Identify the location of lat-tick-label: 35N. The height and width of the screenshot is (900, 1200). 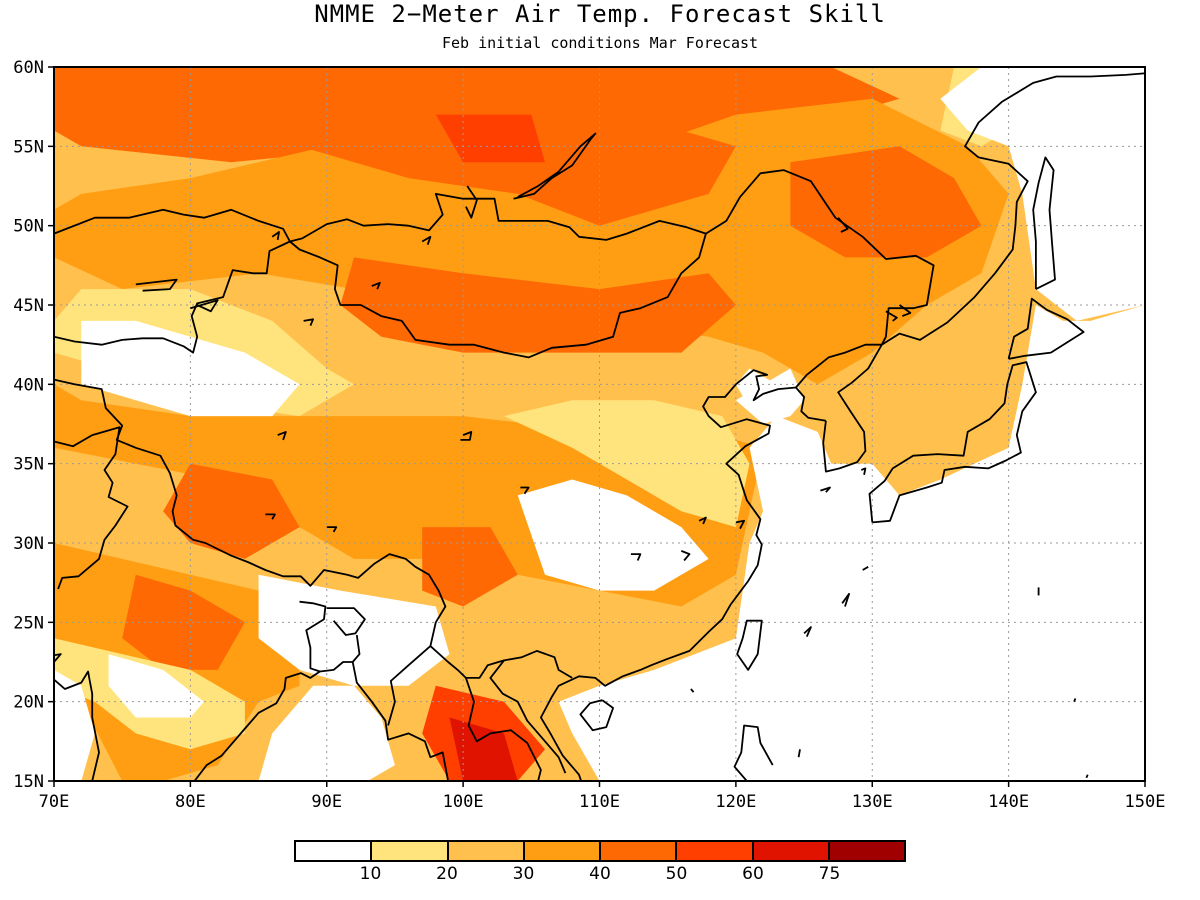
(28, 465).